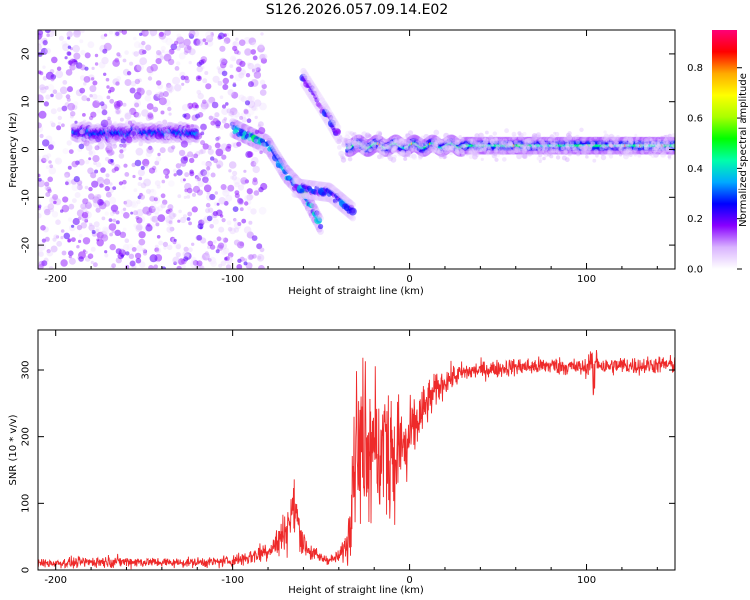 The image size is (750, 600). What do you see at coordinates (695, 169) in the screenshot?
I see `colorbar-tick-label: 0.4` at bounding box center [695, 169].